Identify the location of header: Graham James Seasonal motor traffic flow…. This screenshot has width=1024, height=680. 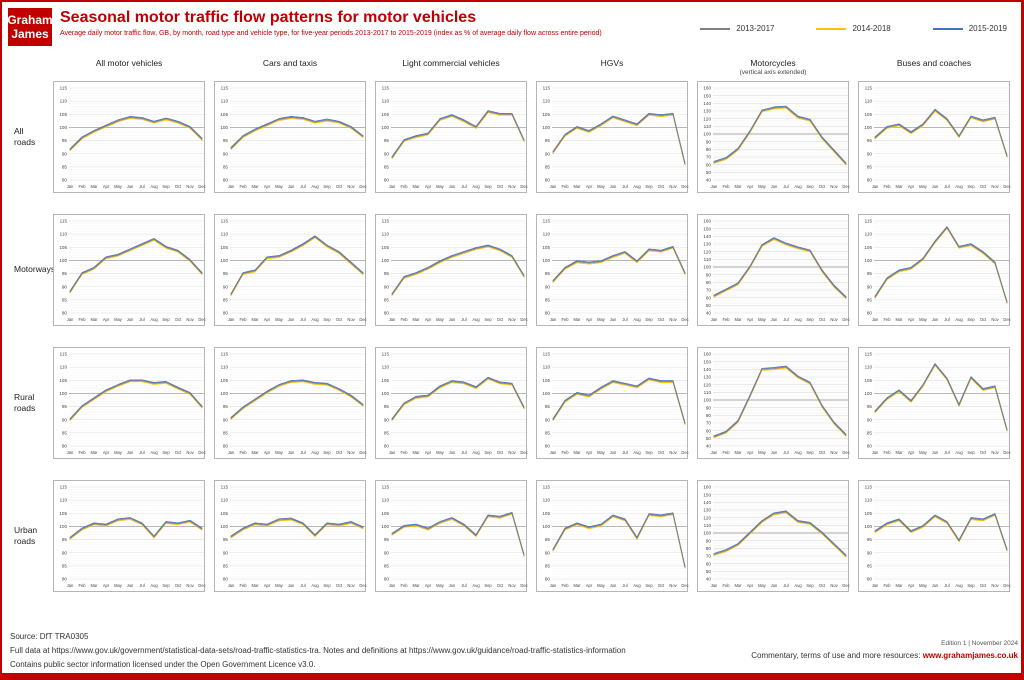
(511, 29).